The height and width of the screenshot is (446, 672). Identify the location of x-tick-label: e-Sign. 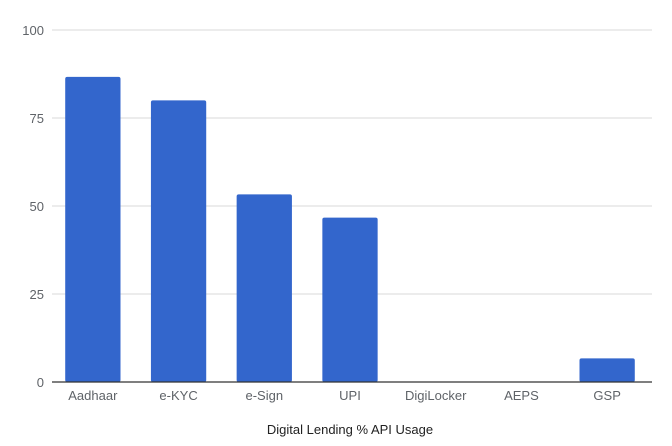
(264, 395).